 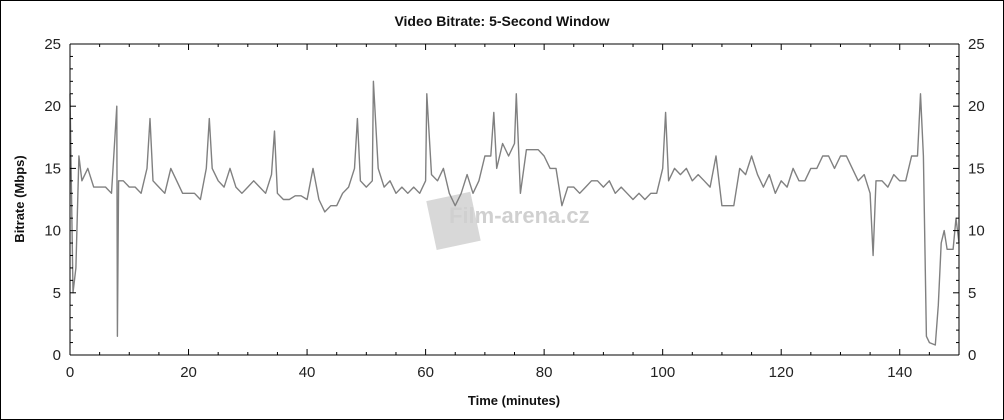 I want to click on y-axis-title: Bitrate (Mbps), so click(x=19, y=198).